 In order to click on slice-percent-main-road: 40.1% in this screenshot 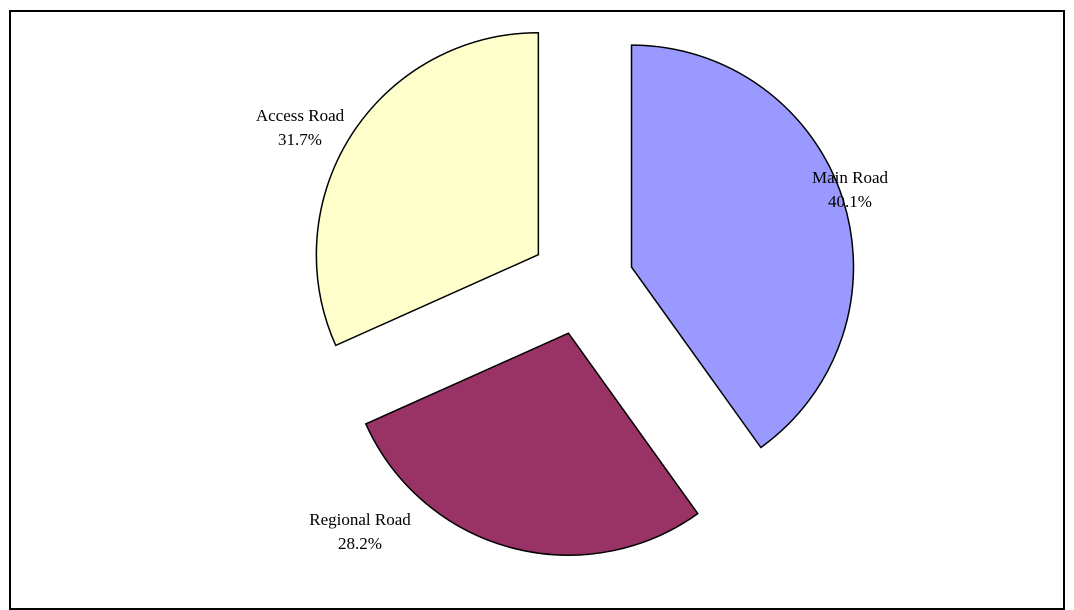, I will do `click(850, 201)`.